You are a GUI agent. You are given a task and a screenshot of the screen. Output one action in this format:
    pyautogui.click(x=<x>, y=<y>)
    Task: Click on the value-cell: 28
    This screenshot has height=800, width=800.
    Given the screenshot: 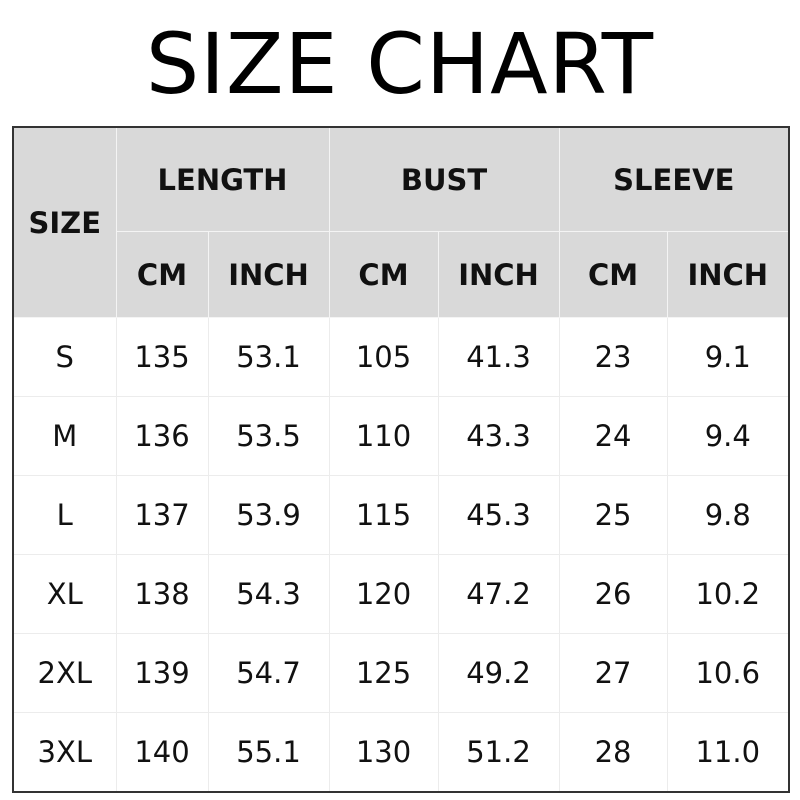 What is the action you would take?
    pyautogui.click(x=613, y=752)
    